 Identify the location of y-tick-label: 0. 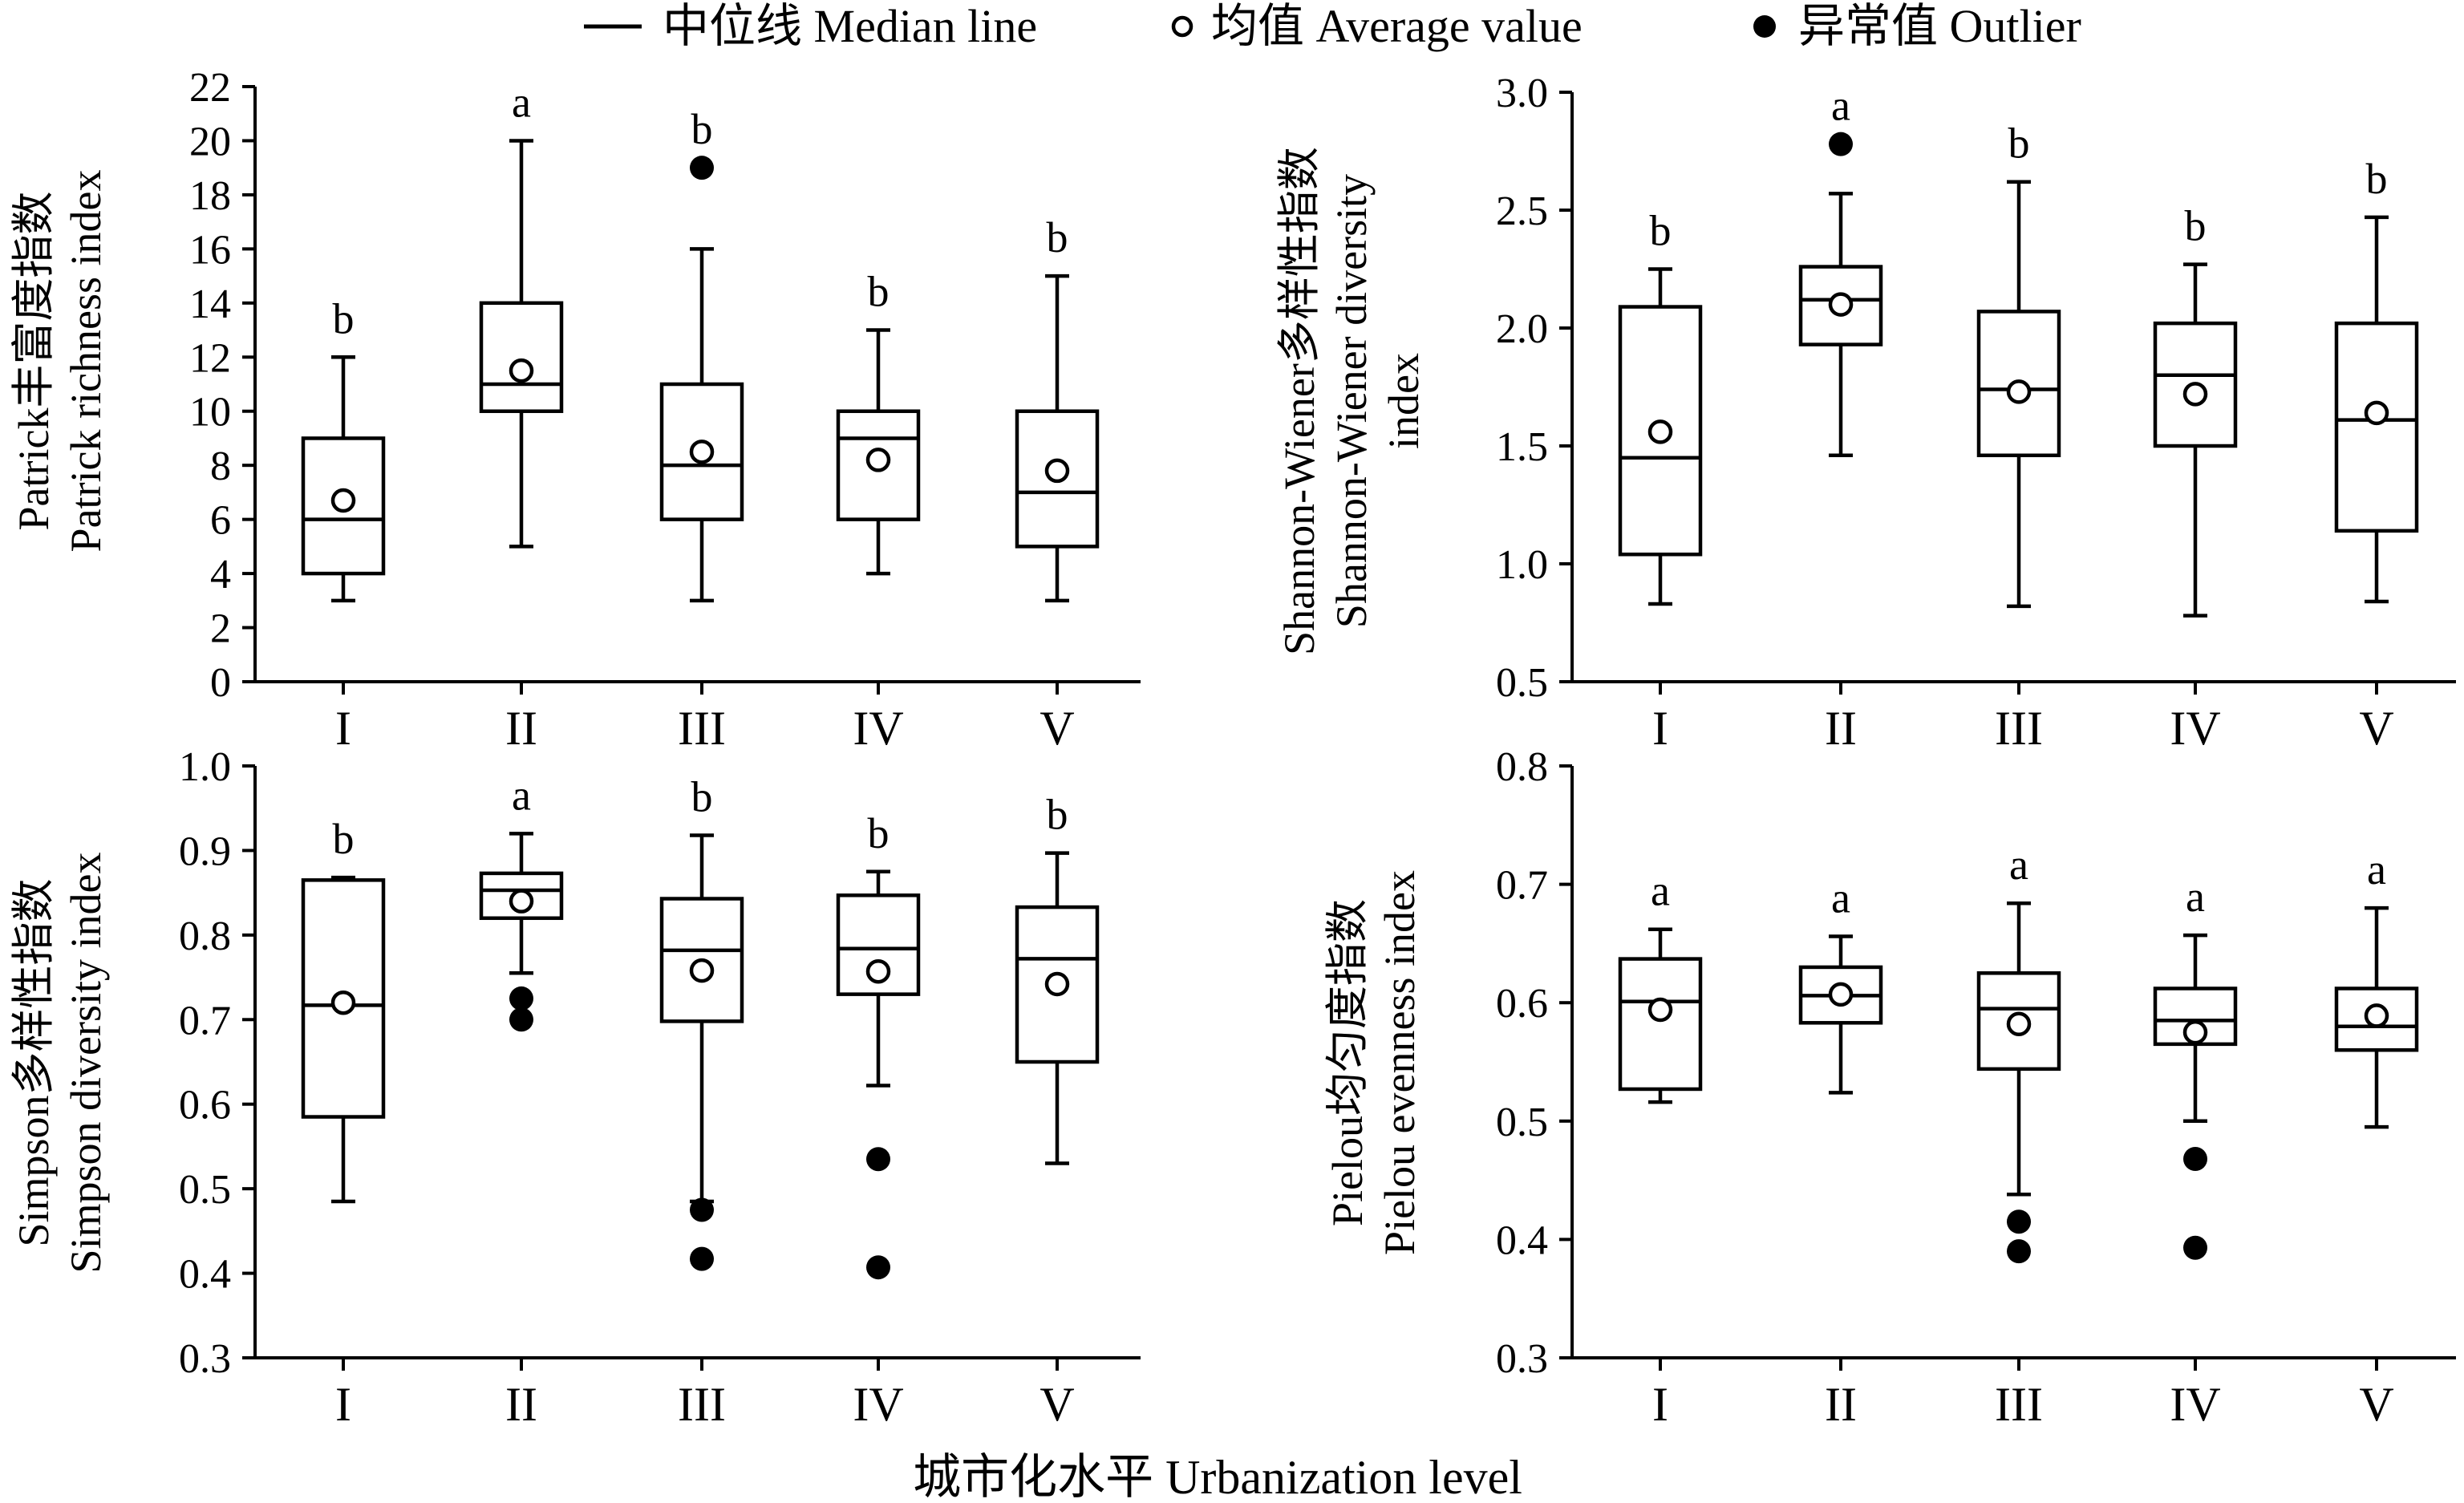
(220, 683).